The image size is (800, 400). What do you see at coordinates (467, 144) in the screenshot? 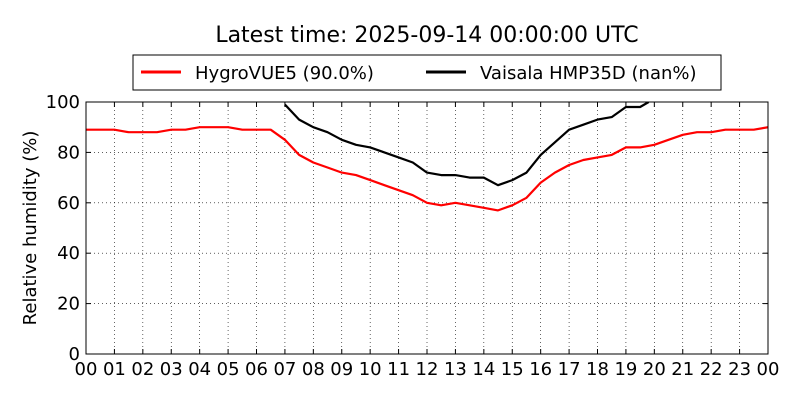
I see `series-line-vaisala` at bounding box center [467, 144].